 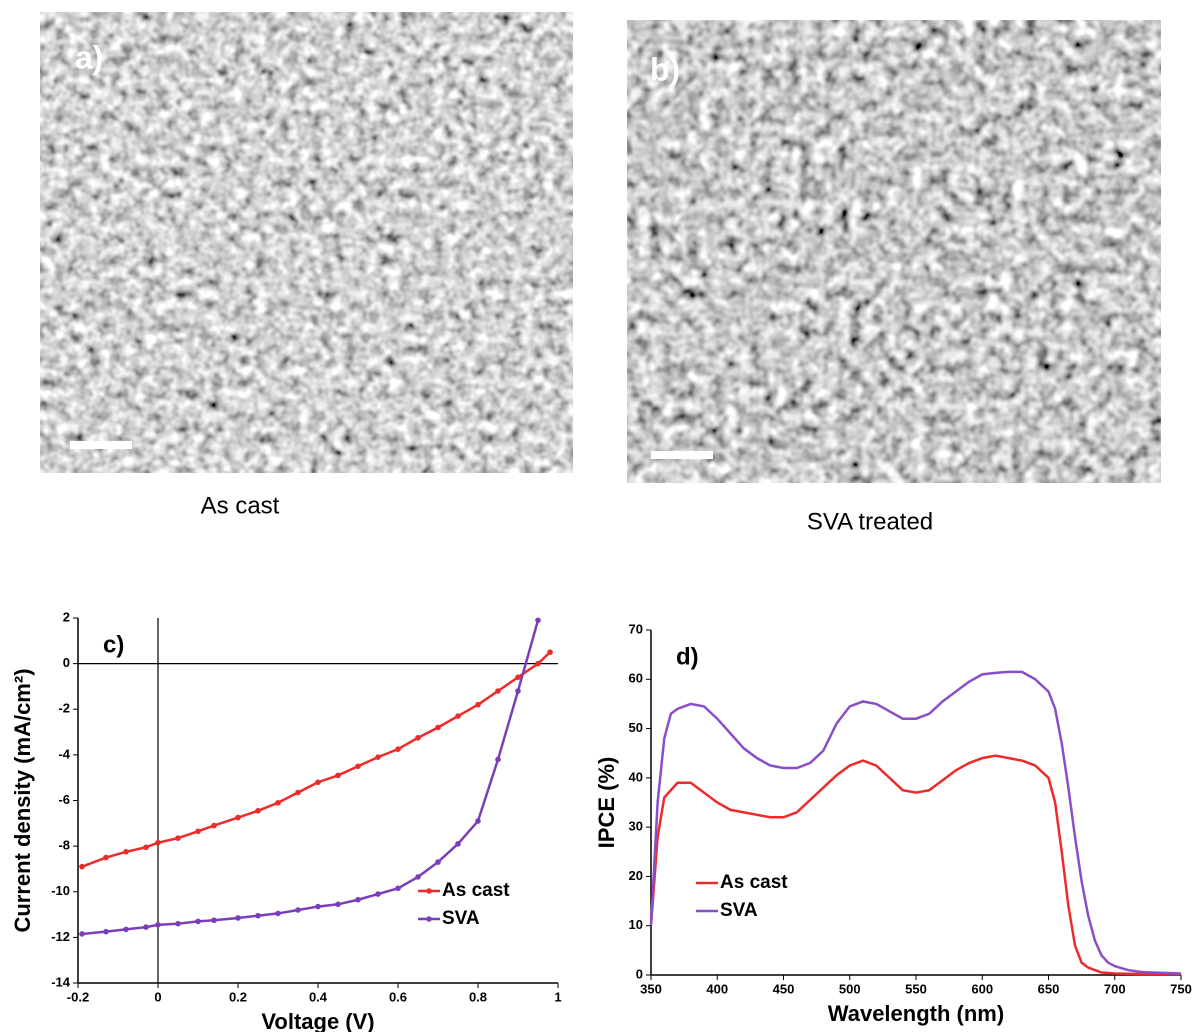 I want to click on x-axis-title: Voltage (V), so click(x=317, y=1020).